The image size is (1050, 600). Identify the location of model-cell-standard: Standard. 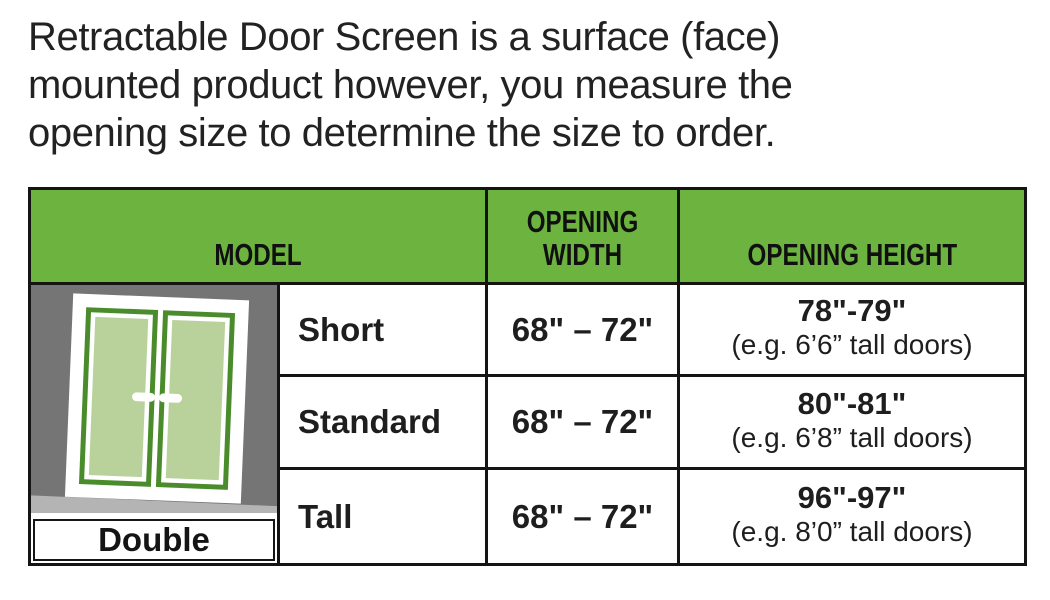
(382, 422).